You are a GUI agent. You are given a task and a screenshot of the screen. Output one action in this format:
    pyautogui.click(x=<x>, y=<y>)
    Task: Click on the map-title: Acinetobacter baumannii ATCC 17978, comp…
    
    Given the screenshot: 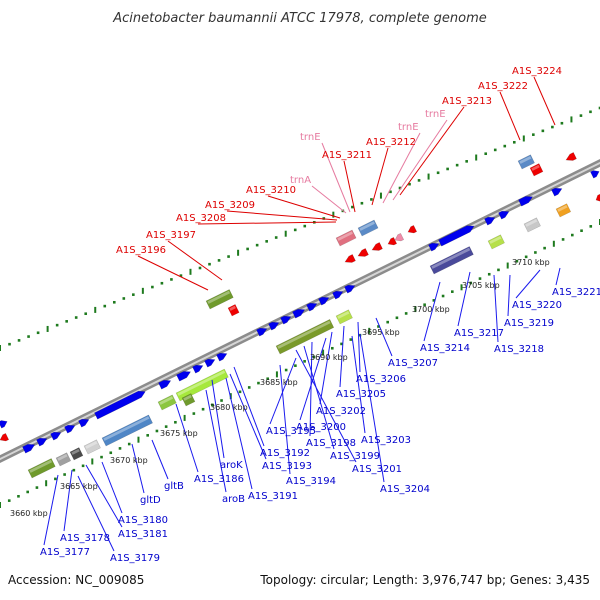 What is the action you would take?
    pyautogui.click(x=299, y=18)
    